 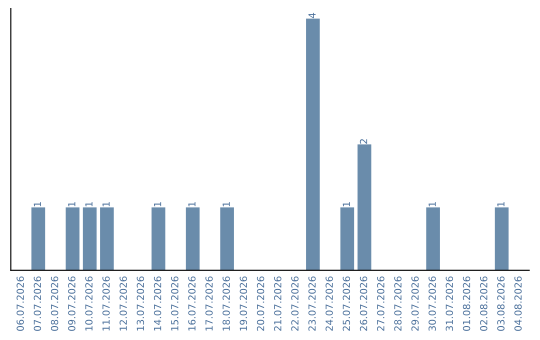 I want to click on x-tick-label: 18.07.2026, so click(x=226, y=303).